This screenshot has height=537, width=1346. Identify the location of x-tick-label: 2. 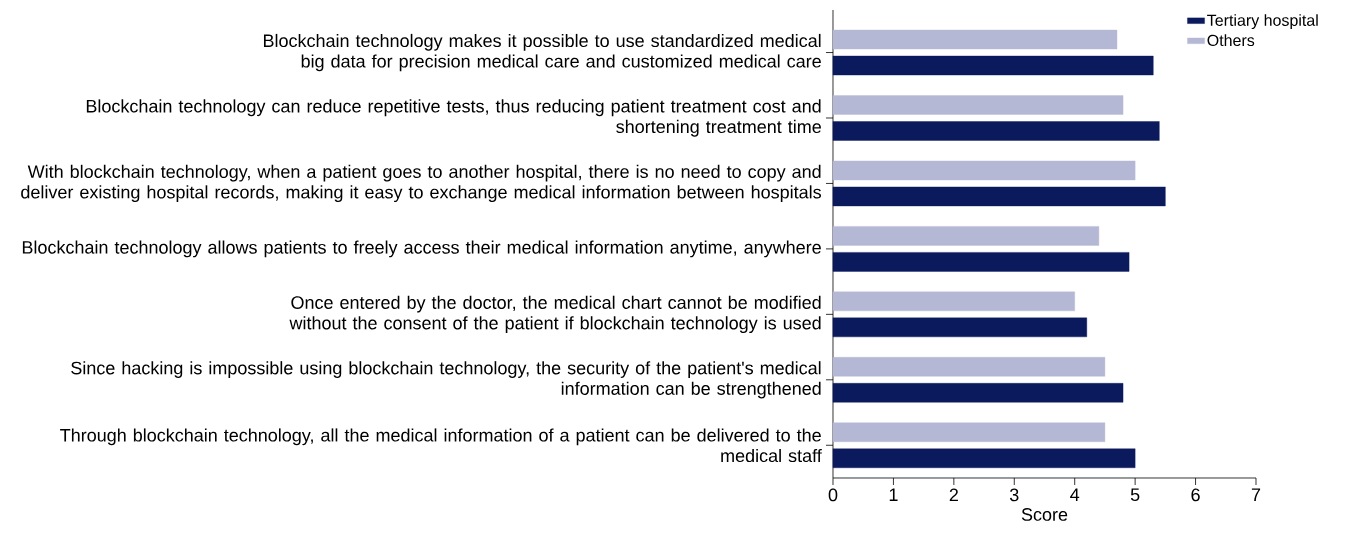
(953, 495).